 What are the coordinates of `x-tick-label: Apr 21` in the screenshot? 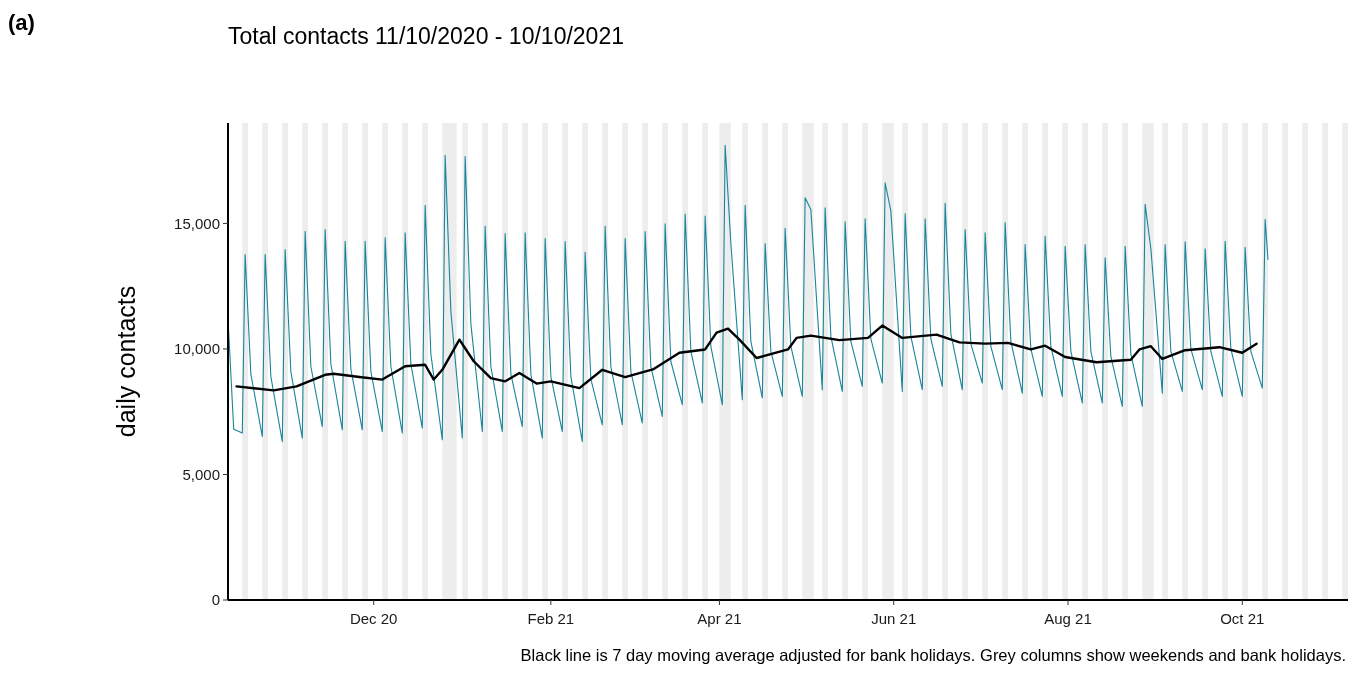 It's located at (719, 618).